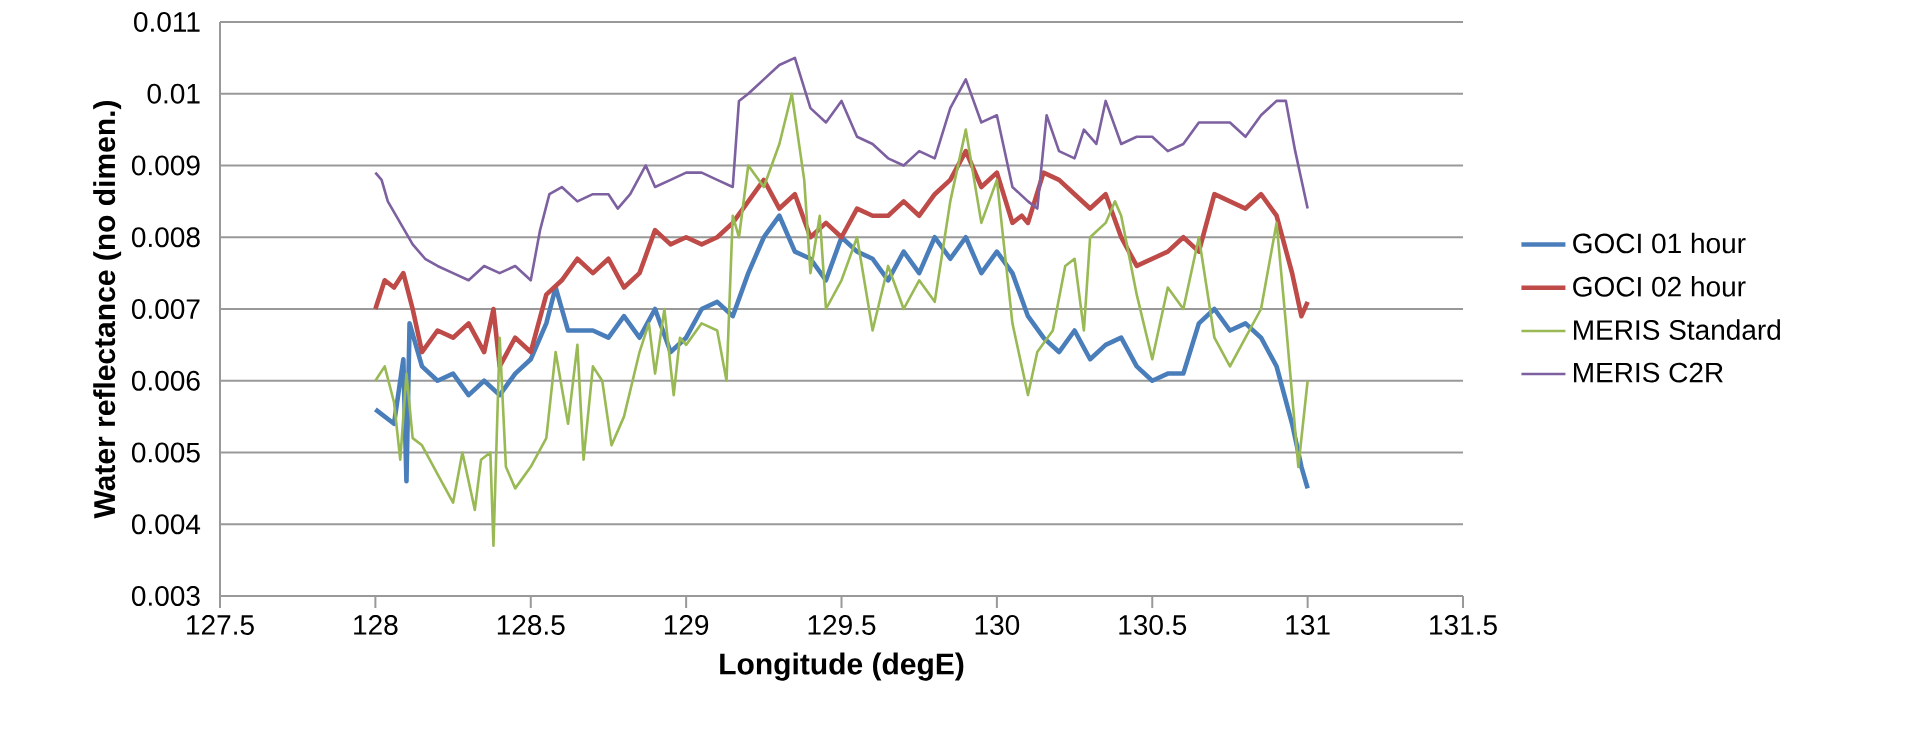 The width and height of the screenshot is (1920, 749). Describe the element at coordinates (165, 165) in the screenshot. I see `y-tick-label: 0.009` at that location.